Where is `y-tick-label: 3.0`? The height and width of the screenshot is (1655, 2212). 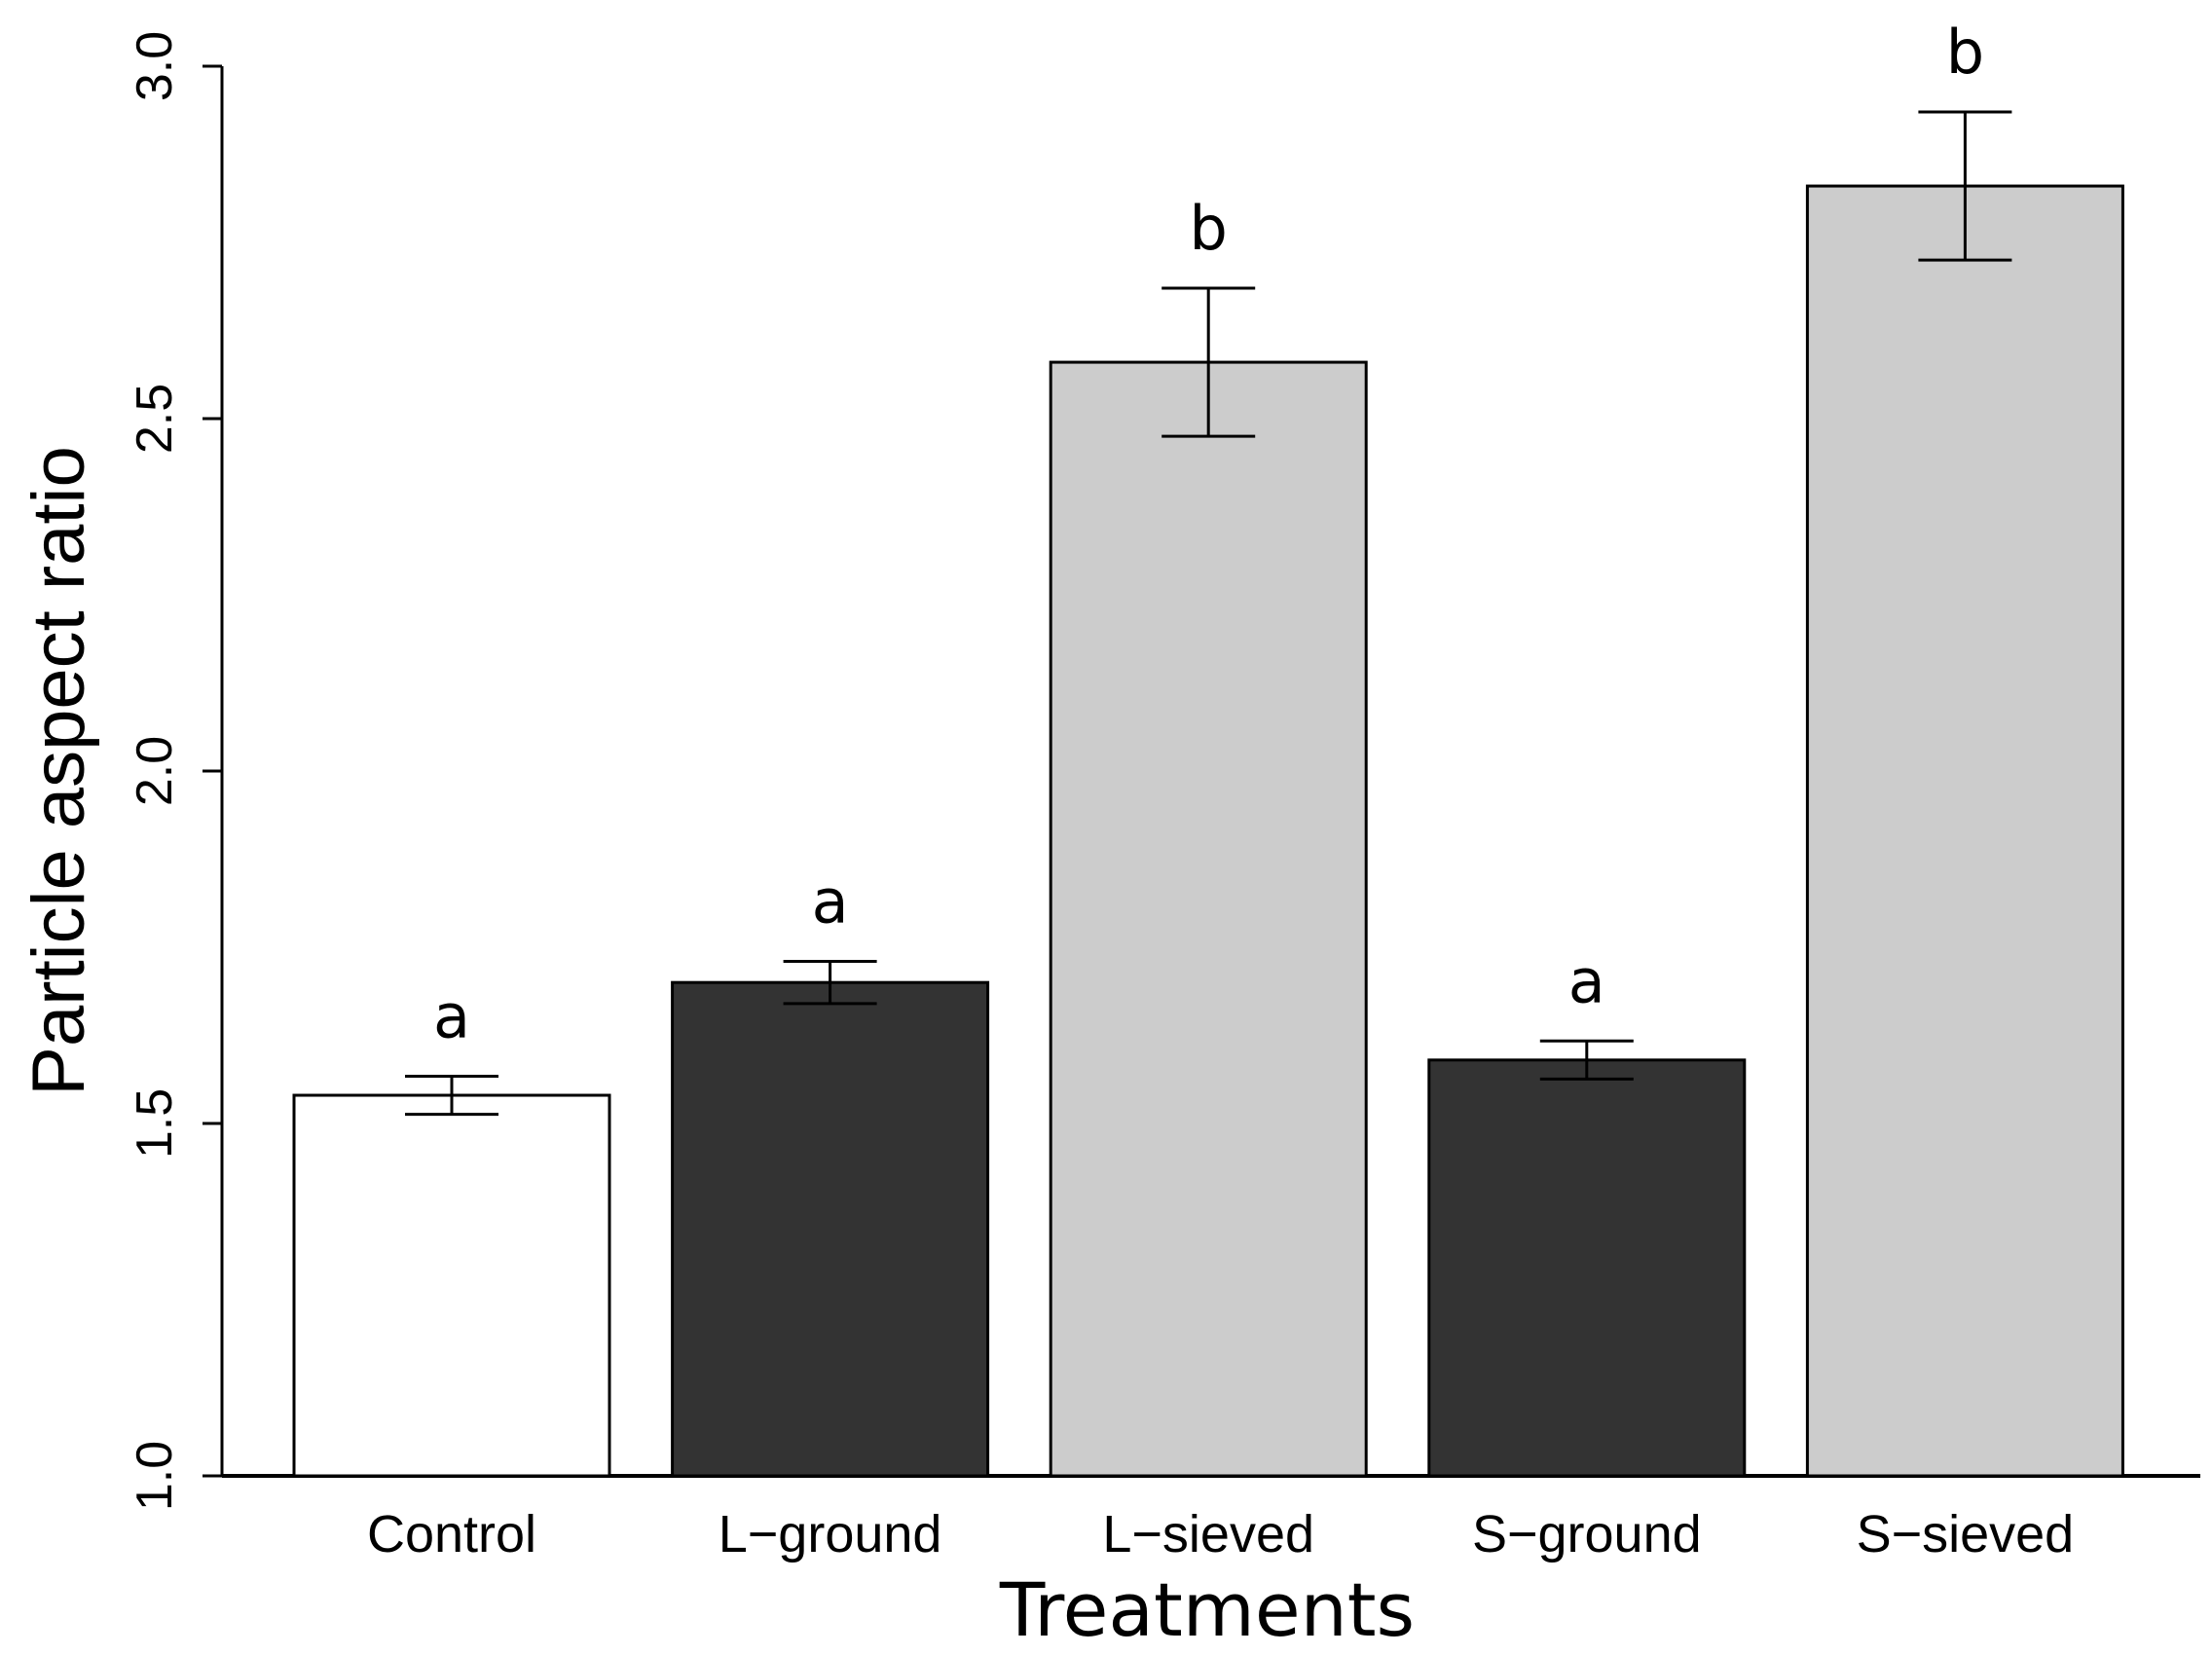 y-tick-label: 3.0 is located at coordinates (155, 66).